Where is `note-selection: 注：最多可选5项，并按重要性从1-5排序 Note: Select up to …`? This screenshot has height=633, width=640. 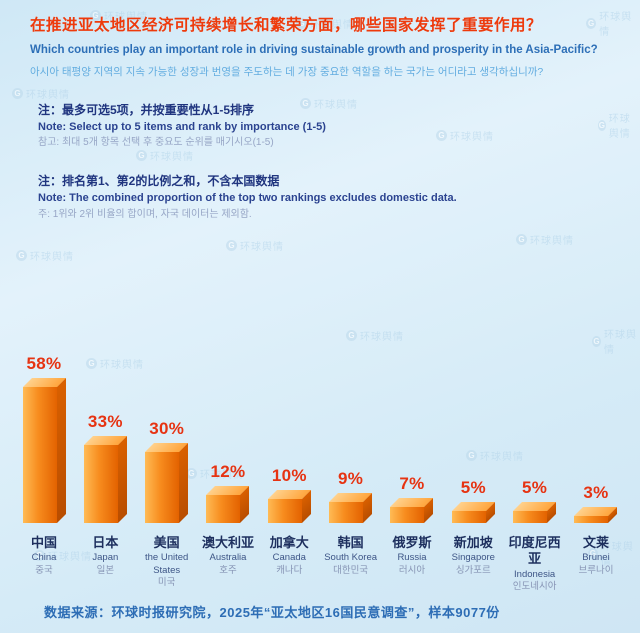 note-selection: 注：最多可选5项，并按重要性从1-5排序 Note: Select up to … is located at coordinates (324, 126).